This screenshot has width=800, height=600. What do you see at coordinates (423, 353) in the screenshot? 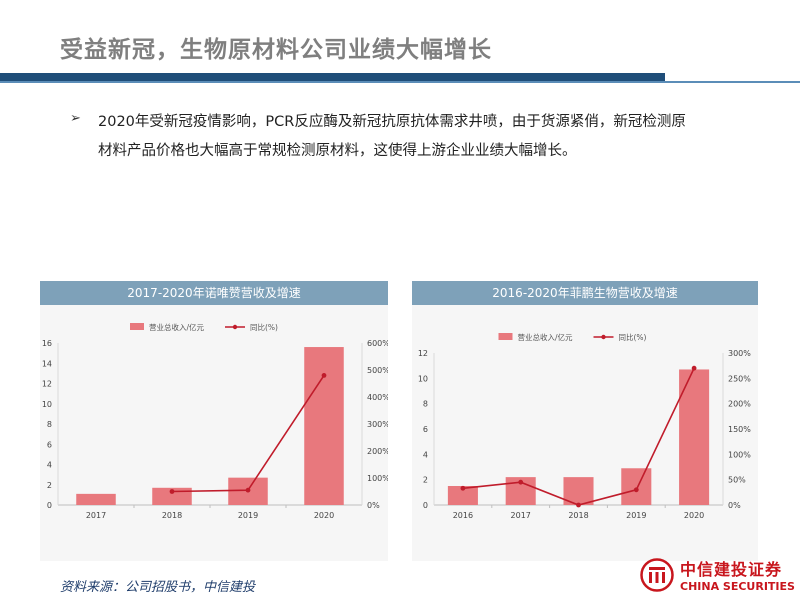
I see `right-chart-y-left-tick-6: 12` at bounding box center [423, 353].